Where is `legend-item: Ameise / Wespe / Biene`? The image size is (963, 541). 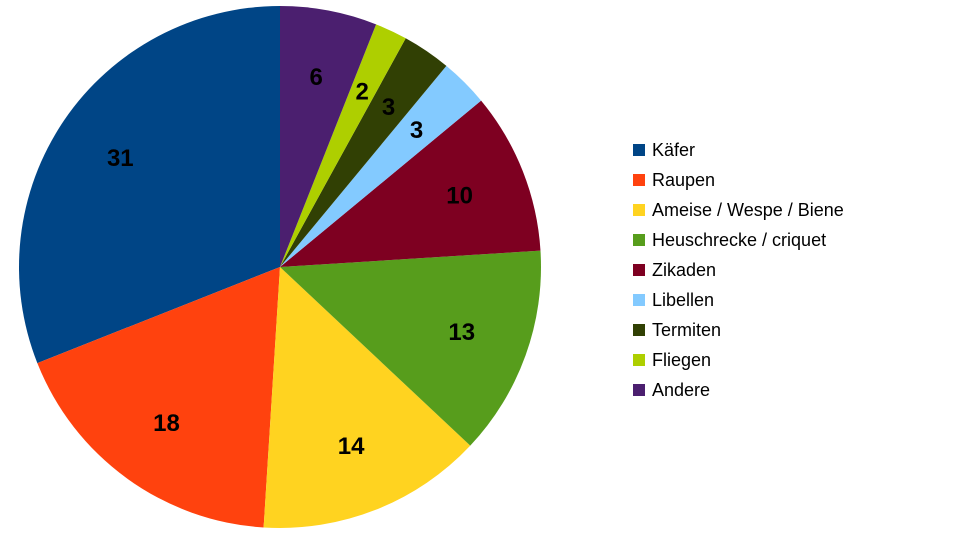 legend-item: Ameise / Wespe / Biene is located at coordinates (738, 210).